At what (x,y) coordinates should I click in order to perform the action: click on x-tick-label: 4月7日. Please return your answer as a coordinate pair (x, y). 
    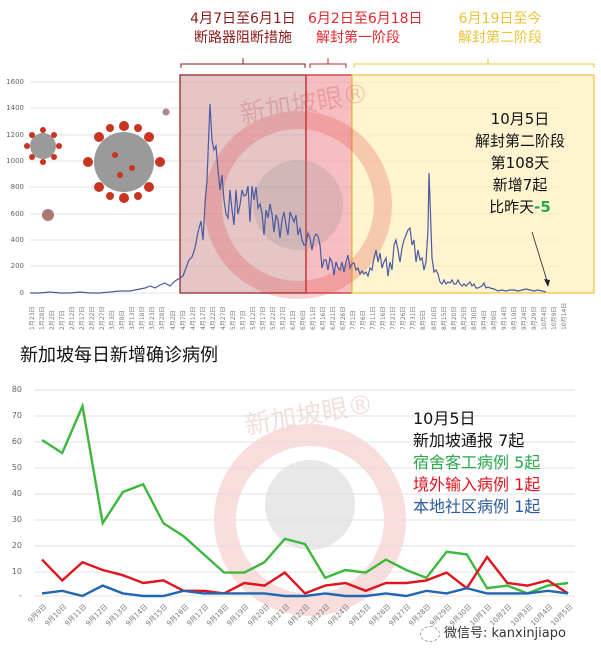
    Looking at the image, I should click on (183, 320).